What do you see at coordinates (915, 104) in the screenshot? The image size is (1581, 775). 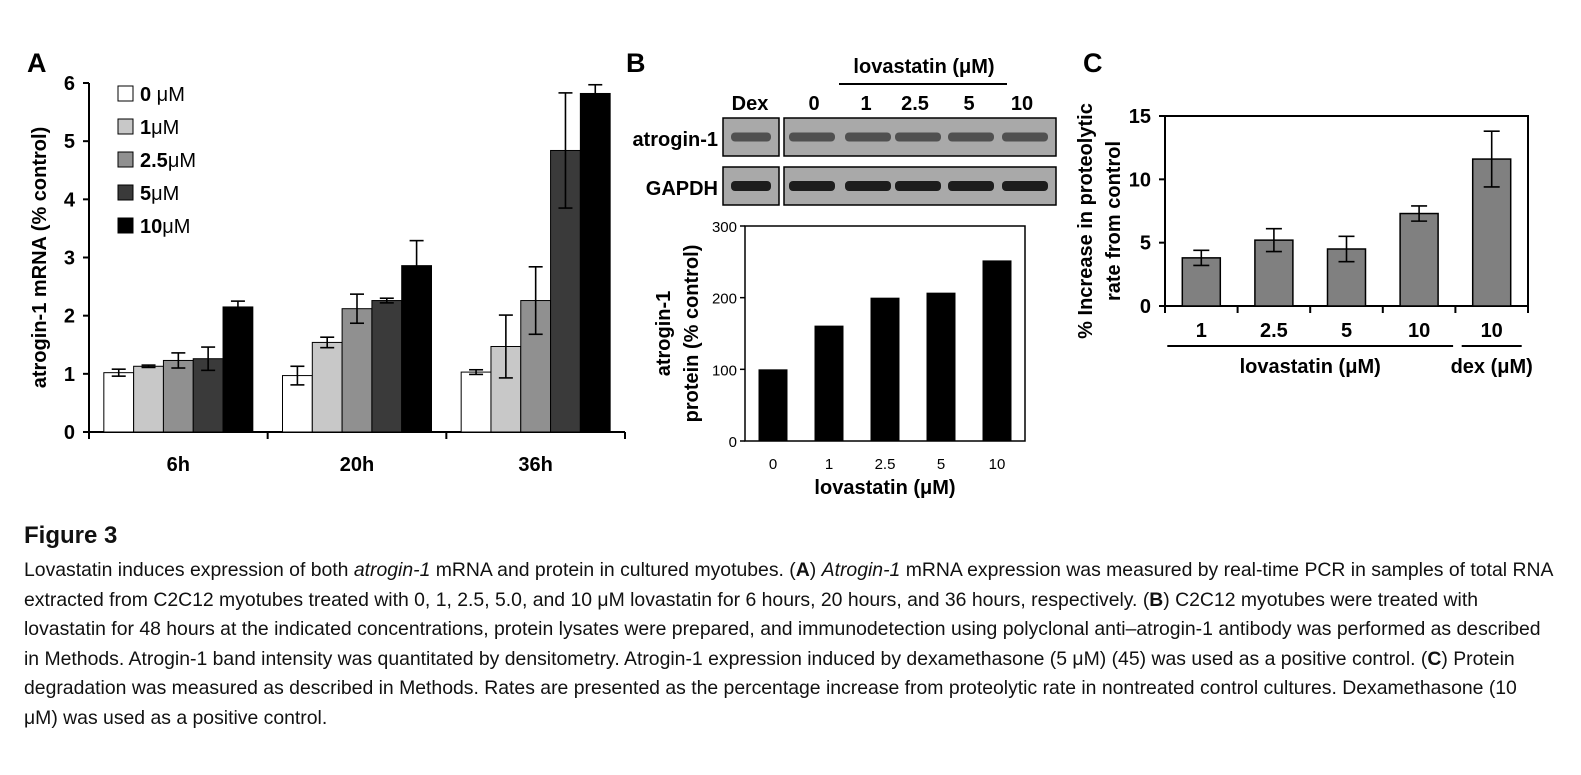 I see `blot-lane-label: 2.5` at bounding box center [915, 104].